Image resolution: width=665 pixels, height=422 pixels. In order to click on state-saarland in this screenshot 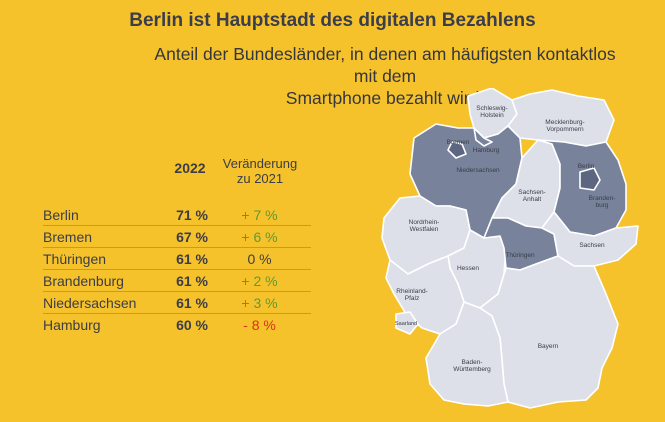, I will do `click(407, 323)`.